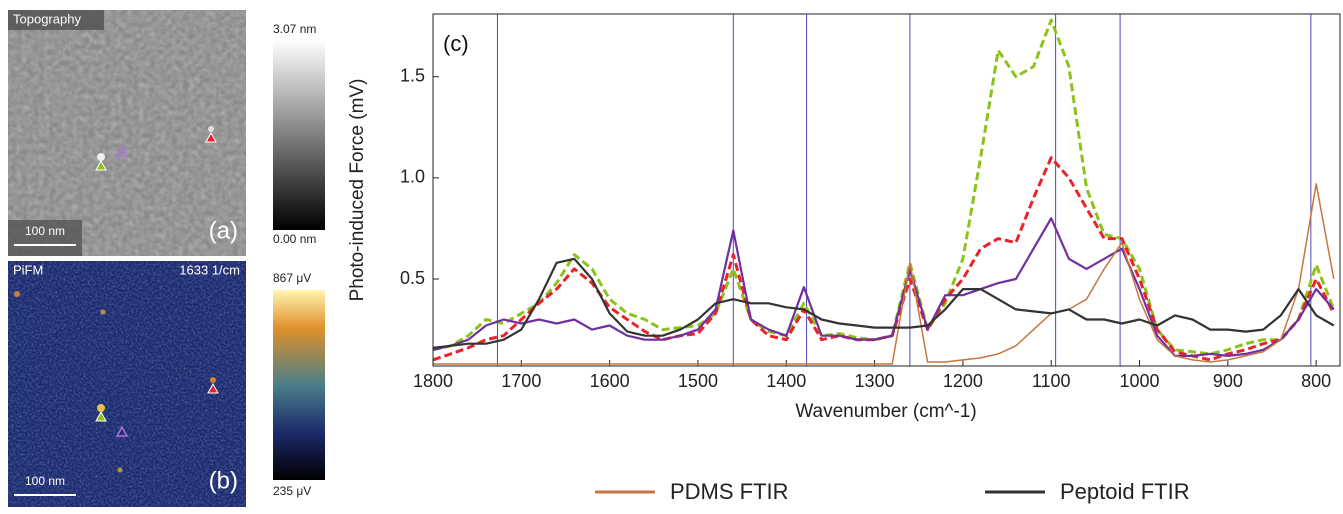 Image resolution: width=1343 pixels, height=514 pixels. I want to click on legend-label: PDMS FTIR, so click(729, 491).